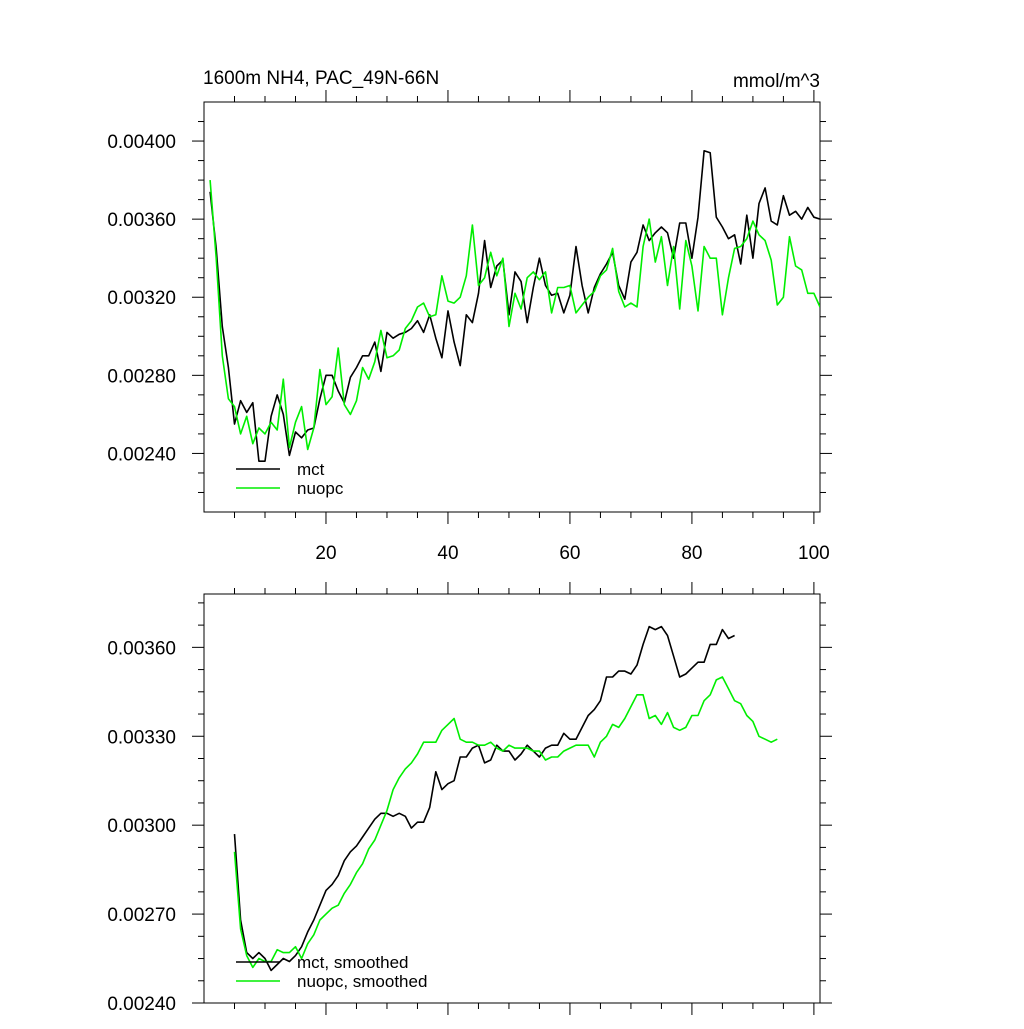 This screenshot has height=1029, width=1024. What do you see at coordinates (320, 488) in the screenshot?
I see `chart-1-legend-label-2: nuopc` at bounding box center [320, 488].